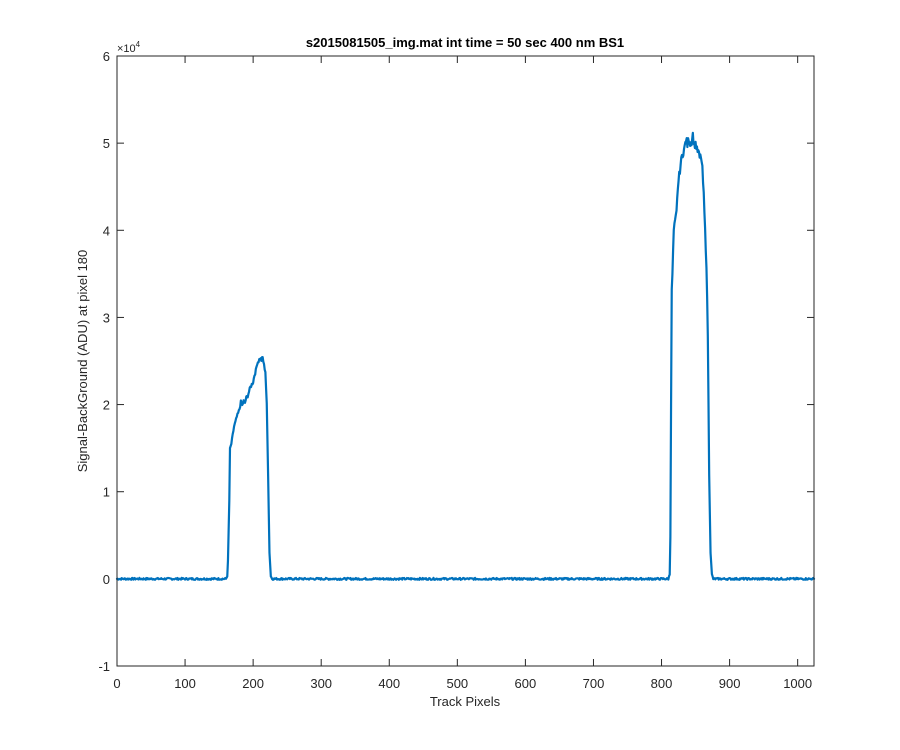  Describe the element at coordinates (594, 683) in the screenshot. I see `x-tick-label: 700` at that location.